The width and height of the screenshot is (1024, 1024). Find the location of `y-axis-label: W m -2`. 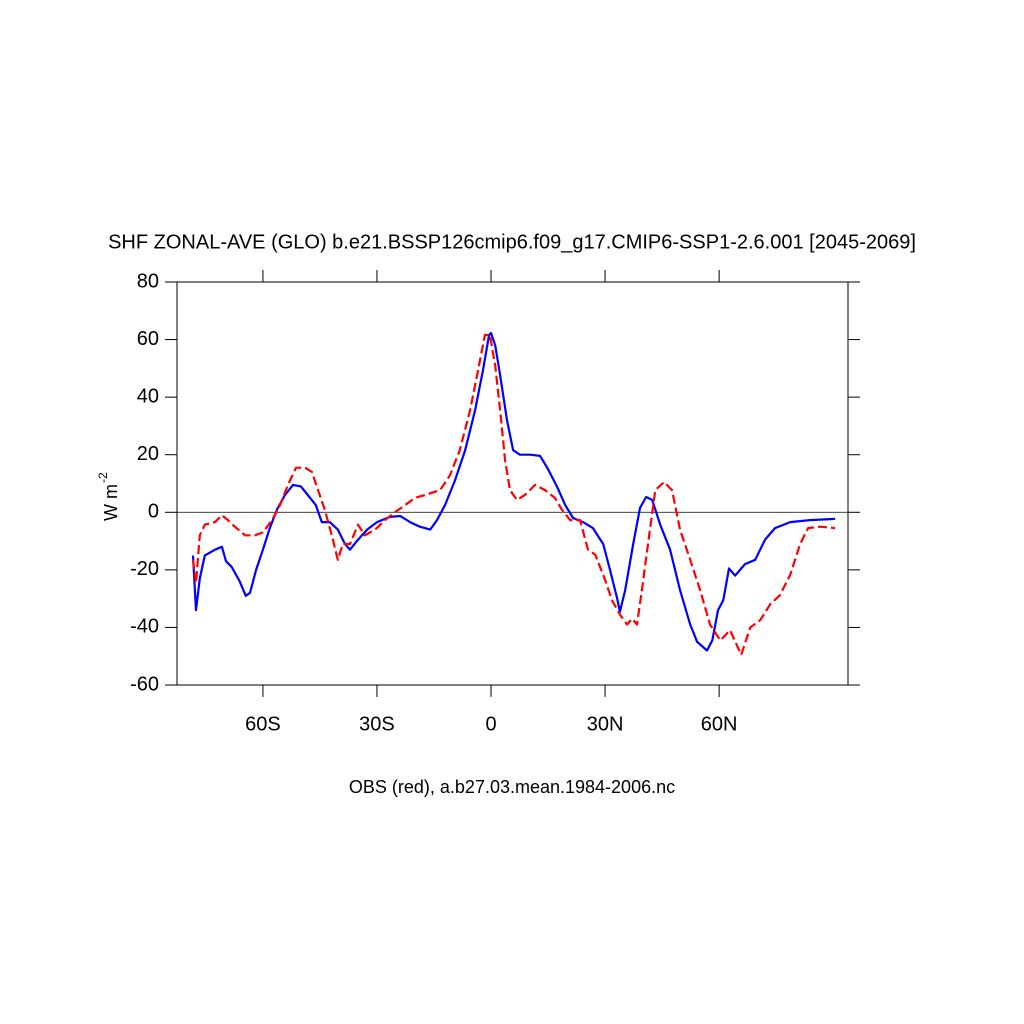

y-axis-label: W m -2 is located at coordinates (108, 496).